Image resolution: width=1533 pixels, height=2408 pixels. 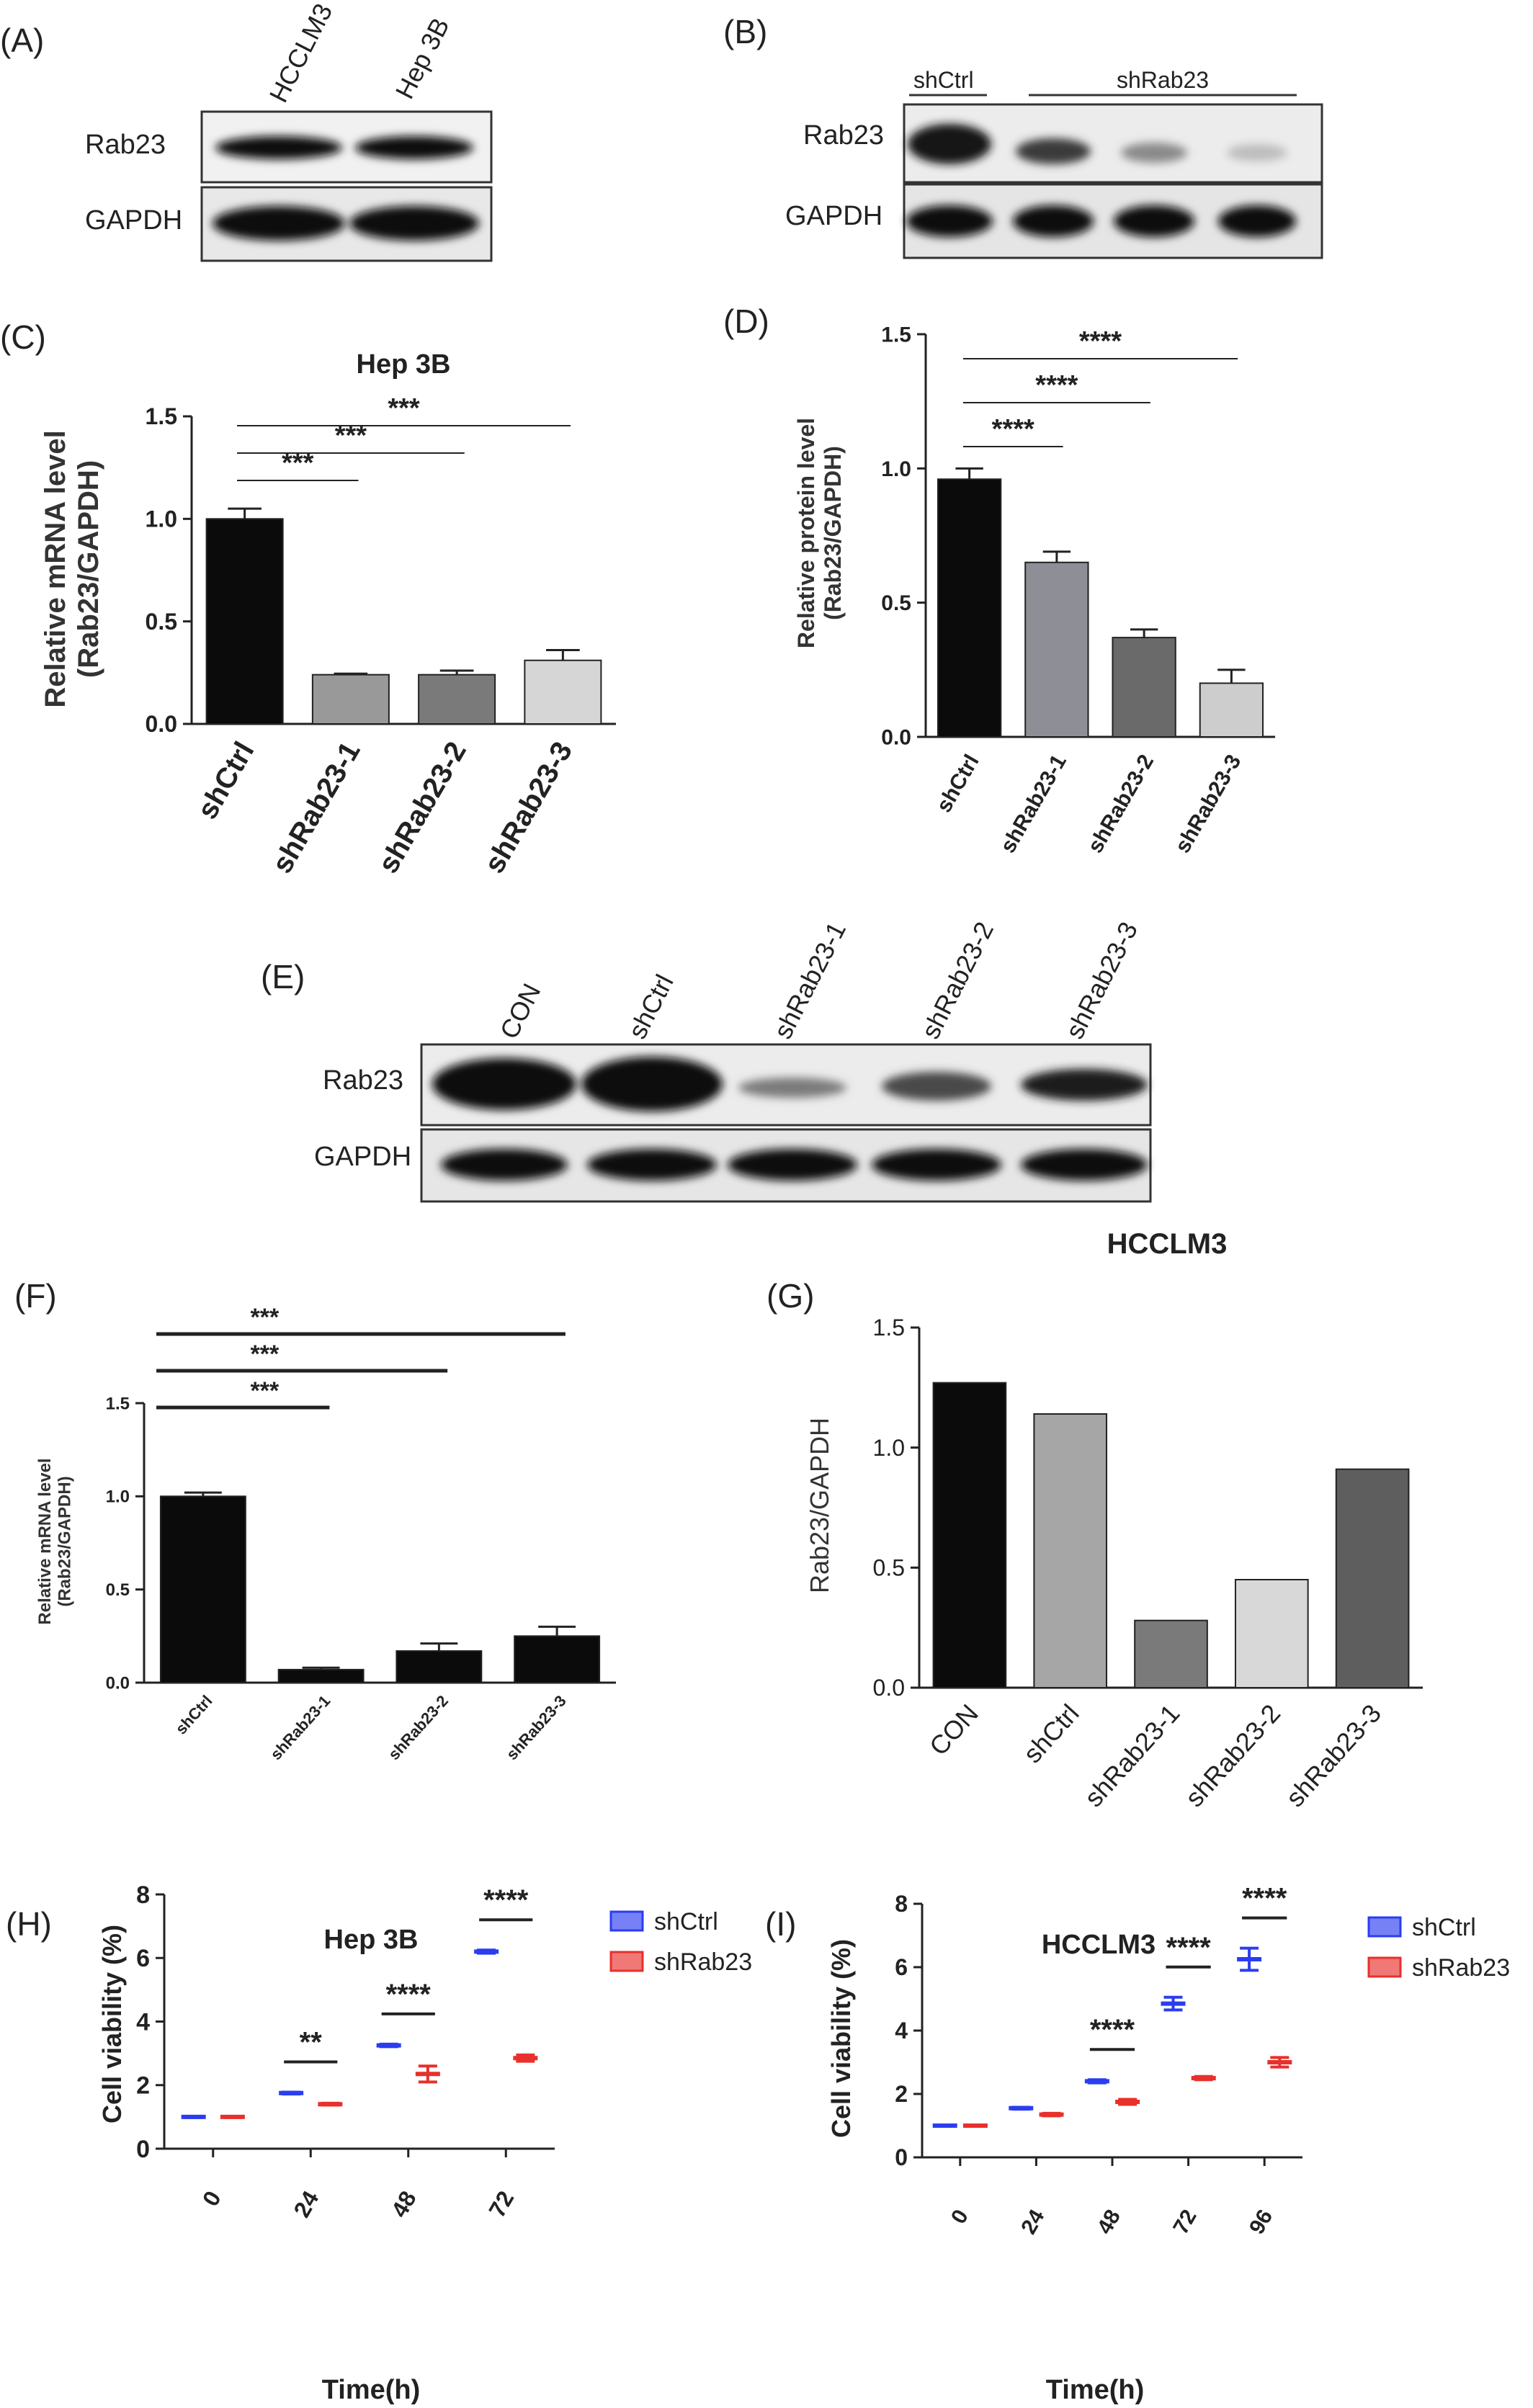 I want to click on legend-swatch-shctrl, so click(x=626, y=1921).